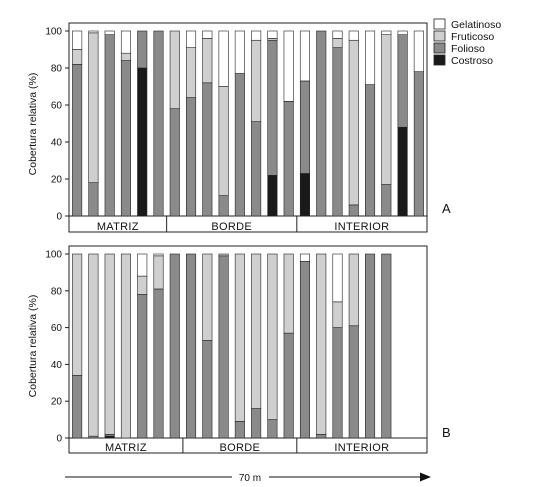 This screenshot has height=487, width=546. I want to click on legend-swatch-folioso, so click(439, 48).